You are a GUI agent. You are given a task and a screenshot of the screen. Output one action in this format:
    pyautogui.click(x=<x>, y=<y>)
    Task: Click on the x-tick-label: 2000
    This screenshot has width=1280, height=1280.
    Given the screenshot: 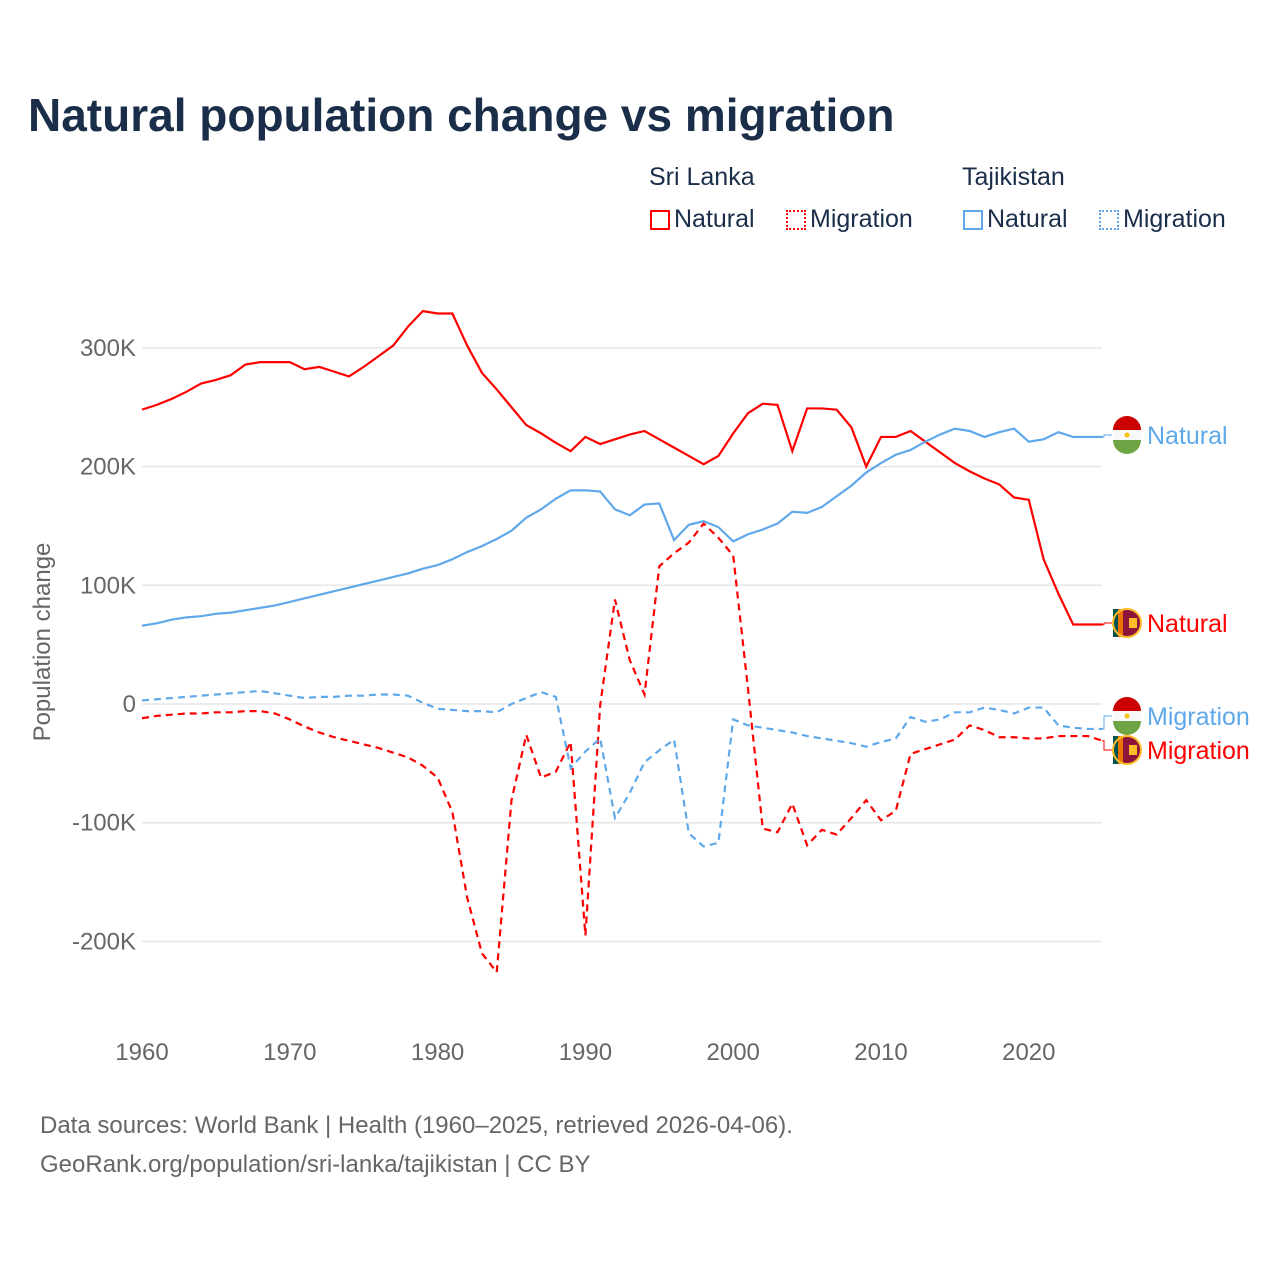 What is the action you would take?
    pyautogui.click(x=733, y=1052)
    